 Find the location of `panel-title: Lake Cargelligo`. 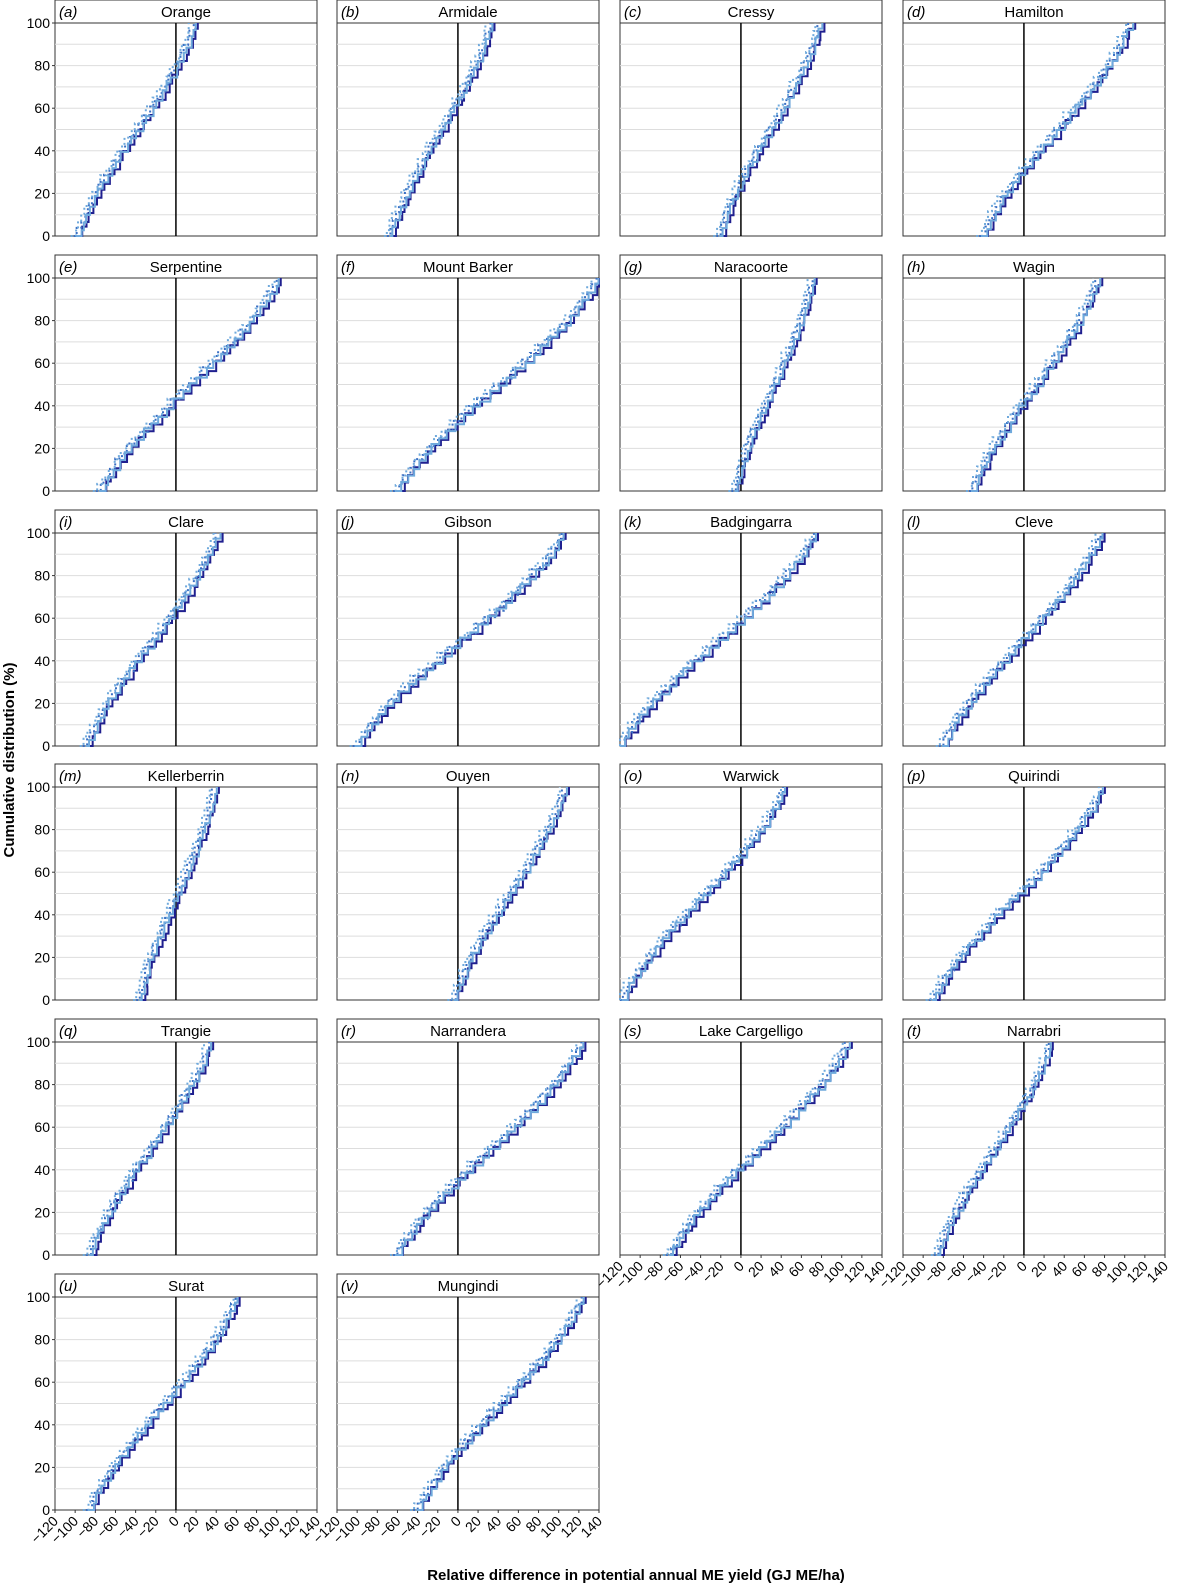

panel-title: Lake Cargelligo is located at coordinates (751, 1031).